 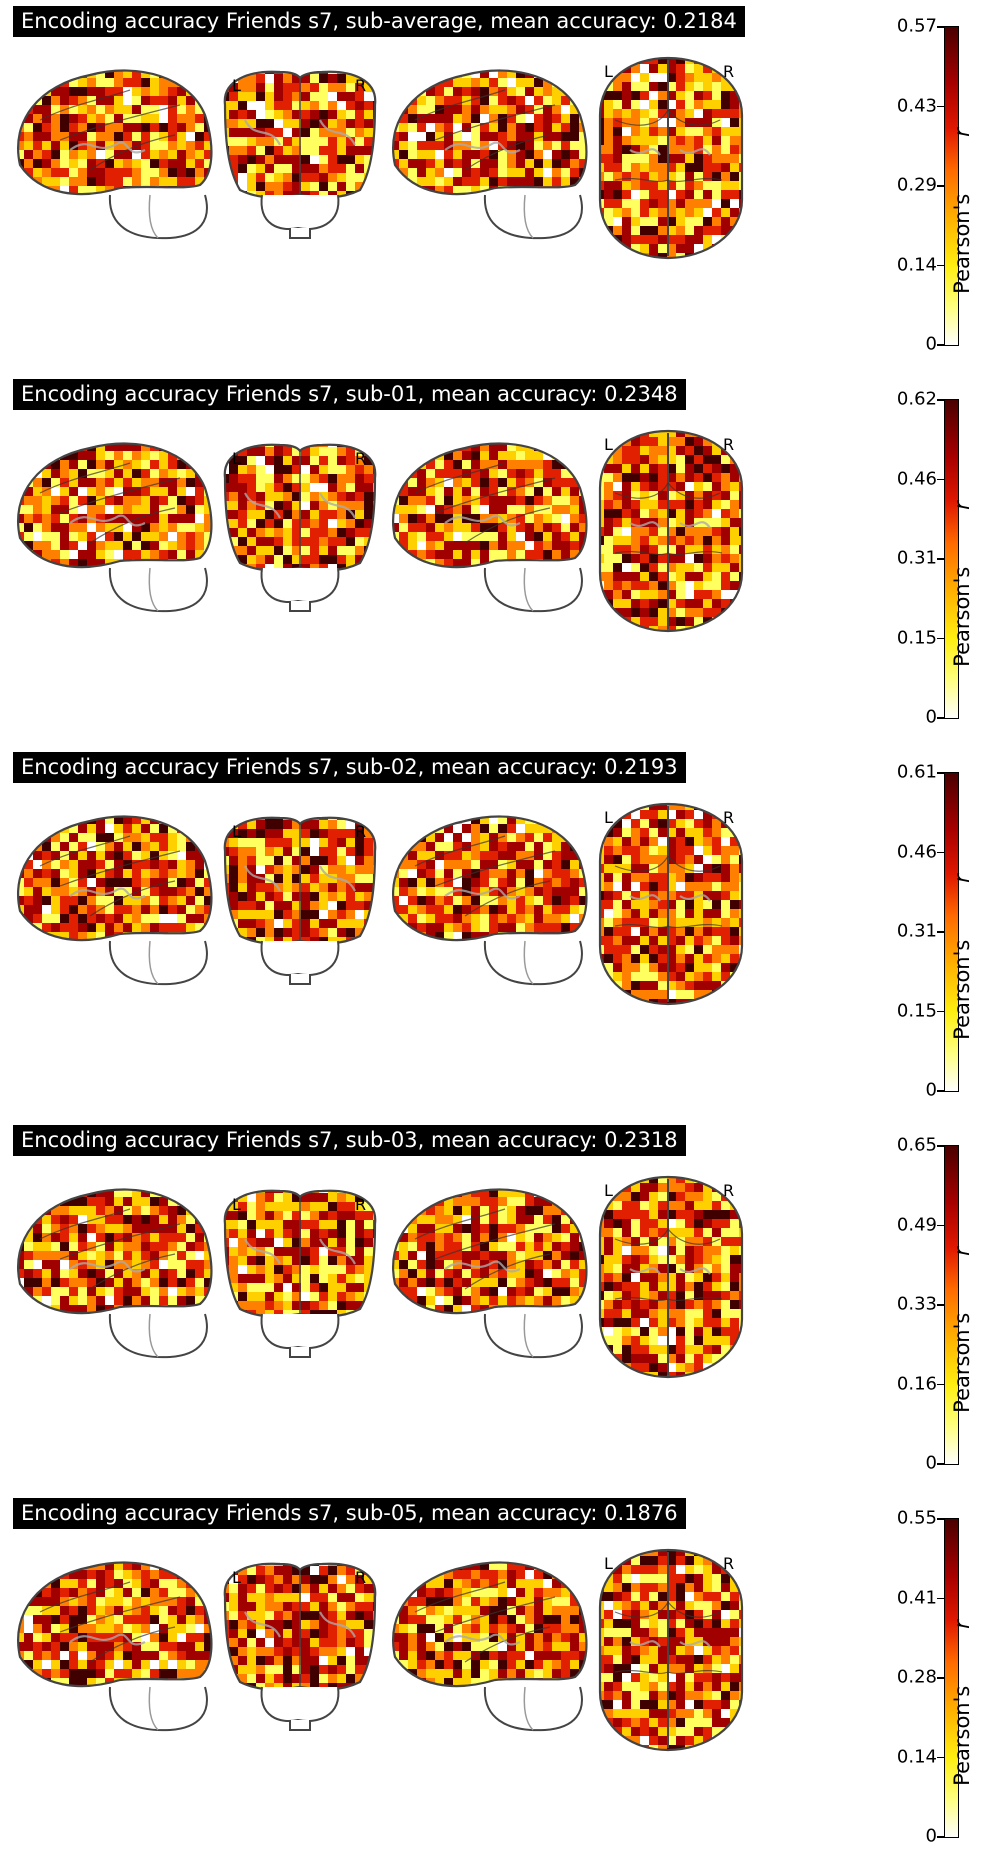 What do you see at coordinates (917, 1677) in the screenshot?
I see `colorbar-tick-label: 0.28` at bounding box center [917, 1677].